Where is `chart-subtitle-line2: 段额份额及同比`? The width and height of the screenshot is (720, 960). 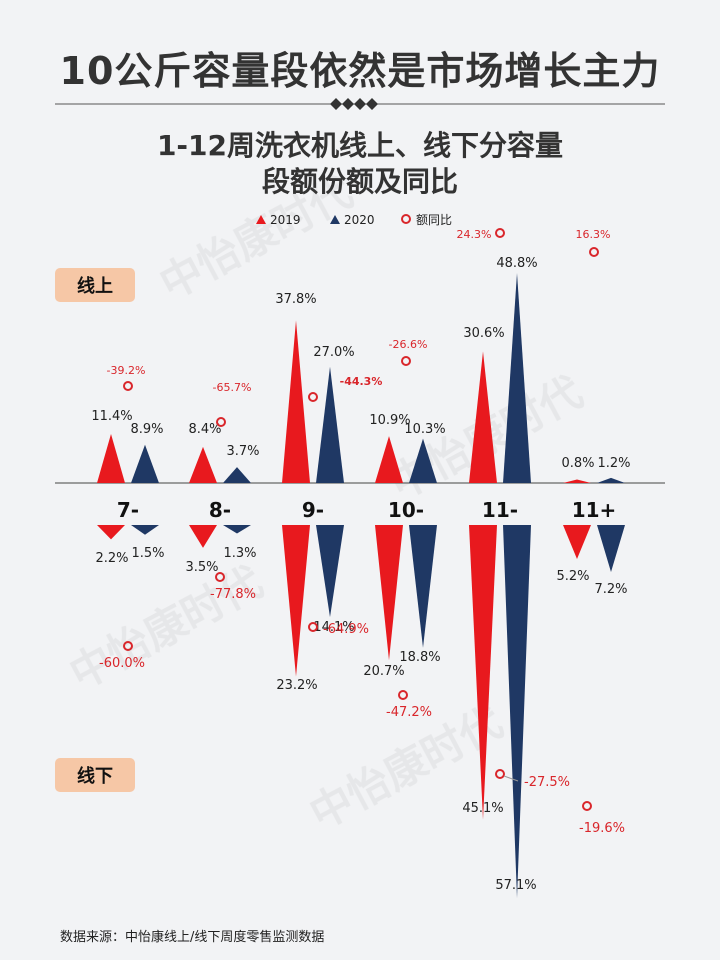
chart-subtitle-line2: 段额份额及同比 is located at coordinates (359, 181).